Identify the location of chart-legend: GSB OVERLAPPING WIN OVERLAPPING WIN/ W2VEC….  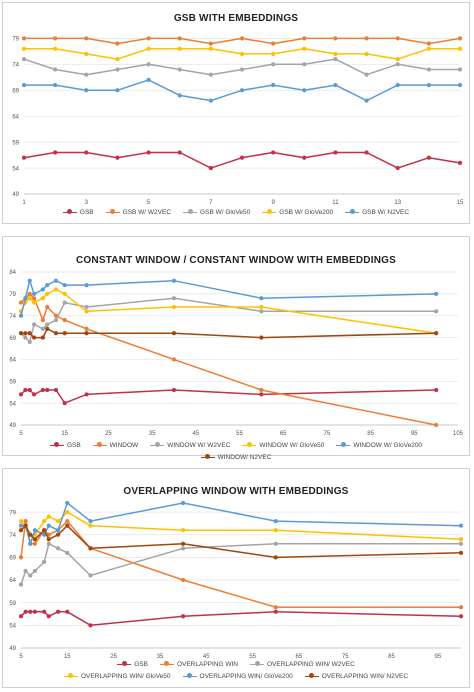
(236, 671).